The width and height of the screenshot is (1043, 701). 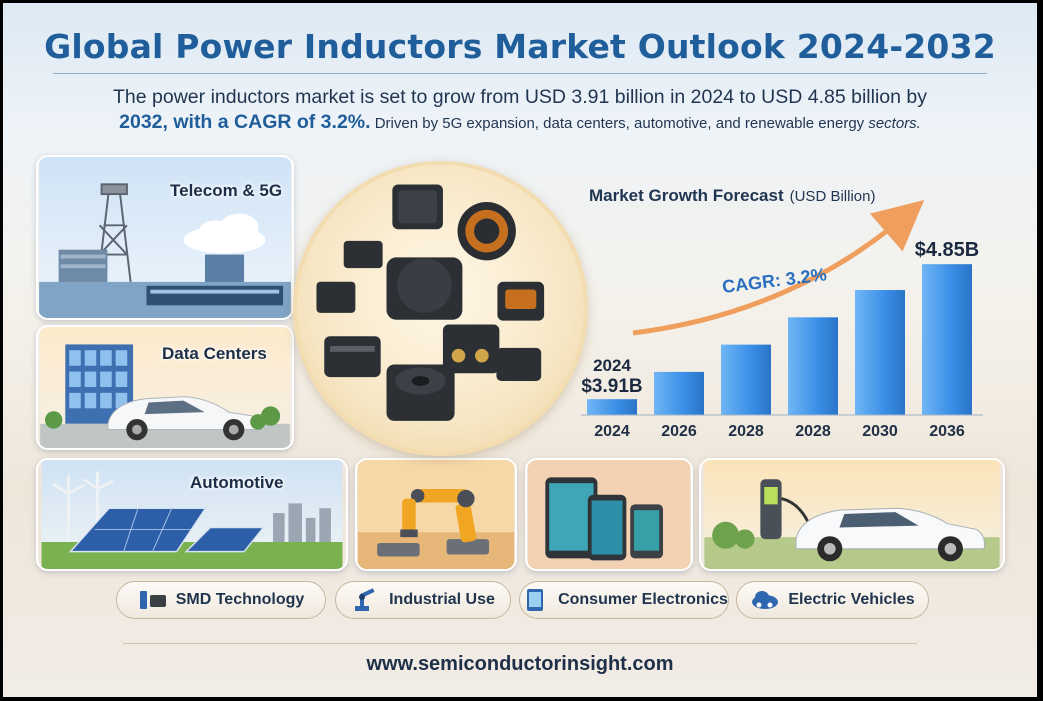 I want to click on smartphone-icon, so click(x=625, y=527).